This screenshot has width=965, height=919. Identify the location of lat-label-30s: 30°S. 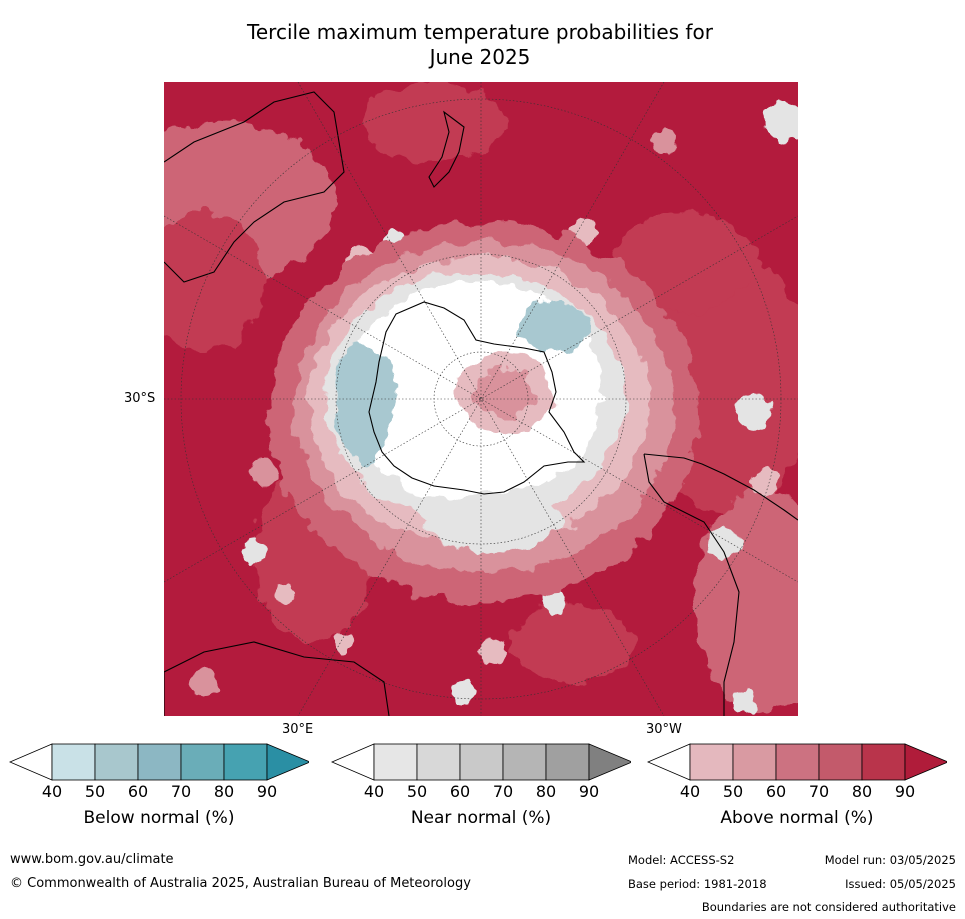
(140, 398).